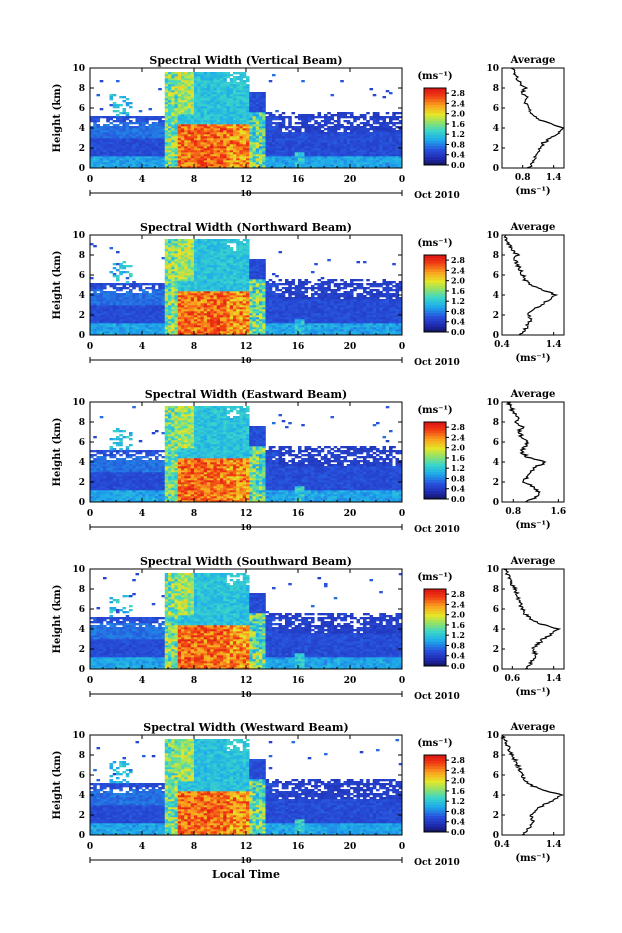 The image size is (622, 933). I want to click on average-profile-line, so click(537, 118).